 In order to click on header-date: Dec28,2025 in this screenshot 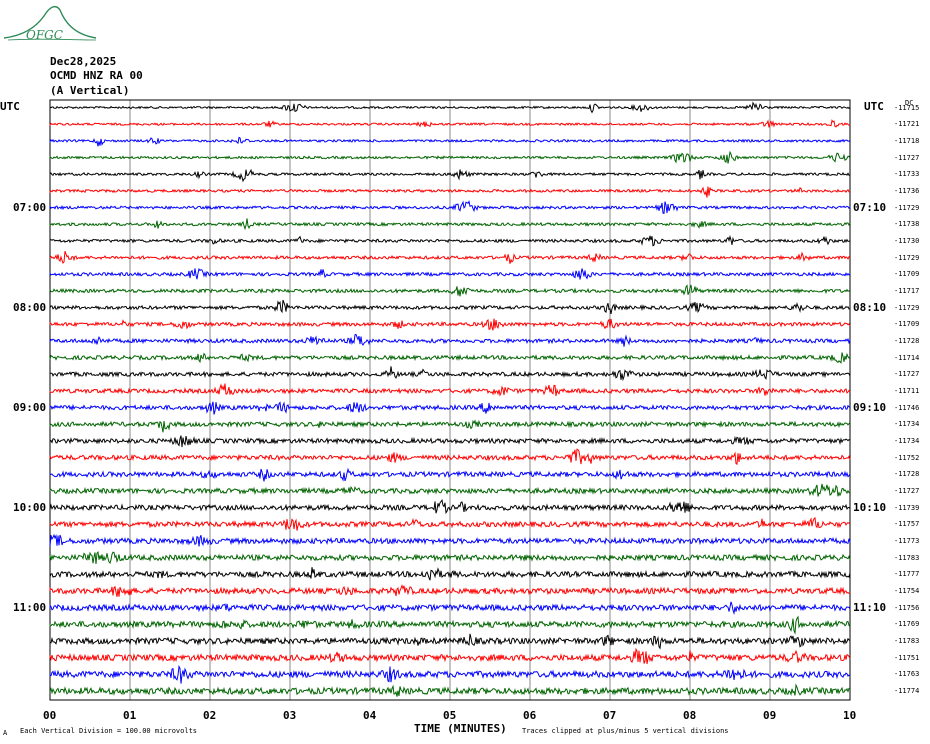, I will do `click(83, 61)`.